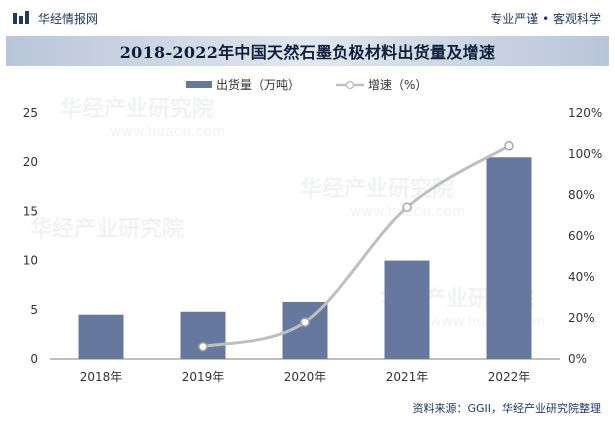 This screenshot has height=428, width=615. I want to click on x-axis-tick-label: 2021年, so click(407, 377).